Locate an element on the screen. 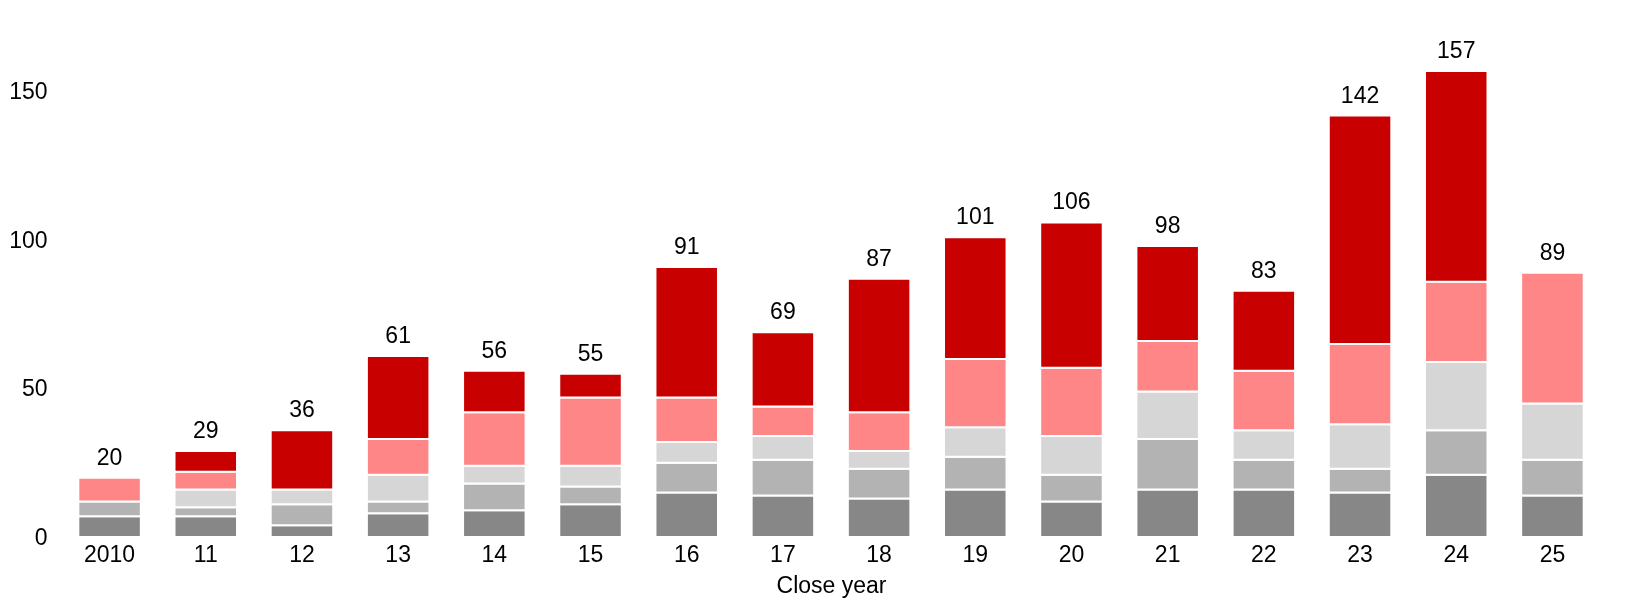 This screenshot has width=1627, height=613. y-tick-label: 0 is located at coordinates (41, 536).